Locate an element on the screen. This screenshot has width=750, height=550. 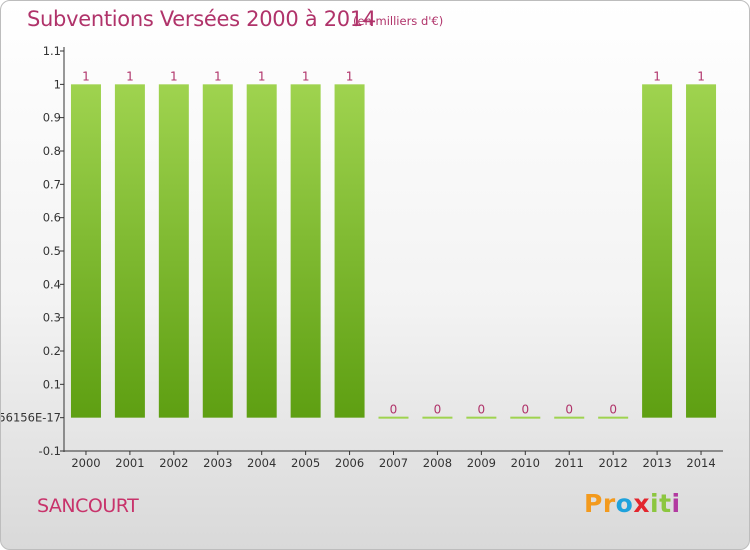
value-label-2000: 1 is located at coordinates (86, 76).